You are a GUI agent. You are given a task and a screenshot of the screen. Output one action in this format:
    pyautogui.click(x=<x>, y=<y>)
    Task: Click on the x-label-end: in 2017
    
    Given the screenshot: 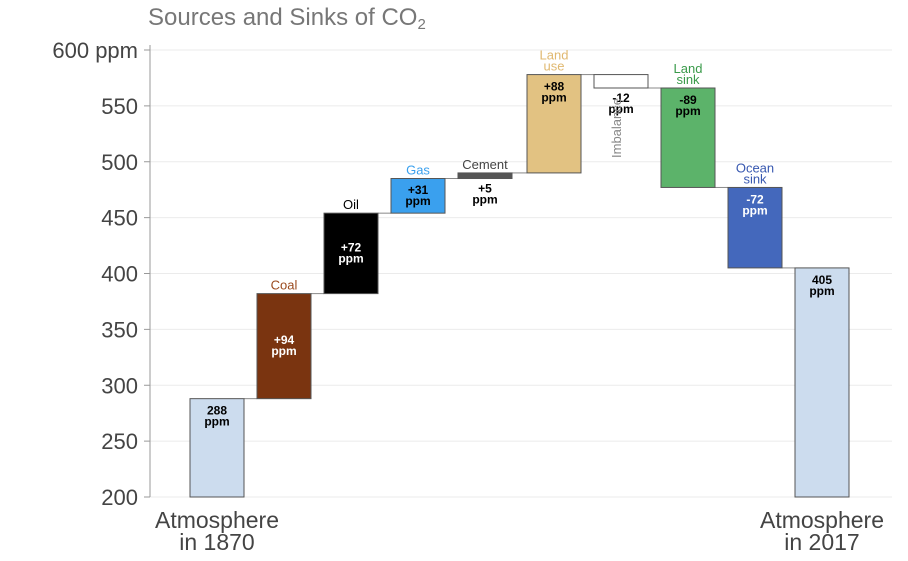 What is the action you would take?
    pyautogui.click(x=821, y=542)
    